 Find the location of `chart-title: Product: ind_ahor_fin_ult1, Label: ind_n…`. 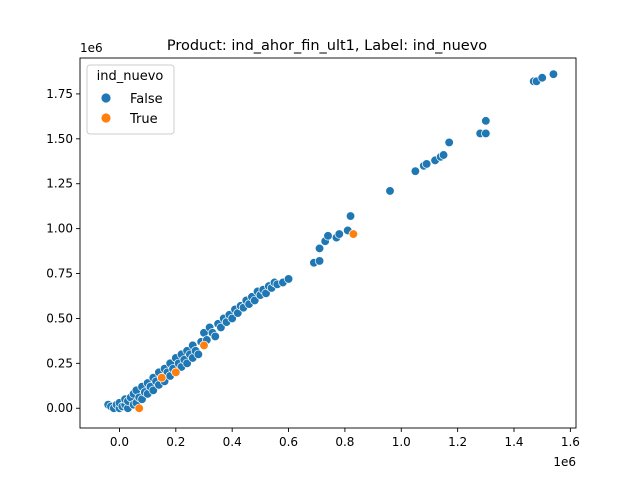

chart-title: Product: ind_ahor_fin_ult1, Label: ind_n… is located at coordinates (327, 46).